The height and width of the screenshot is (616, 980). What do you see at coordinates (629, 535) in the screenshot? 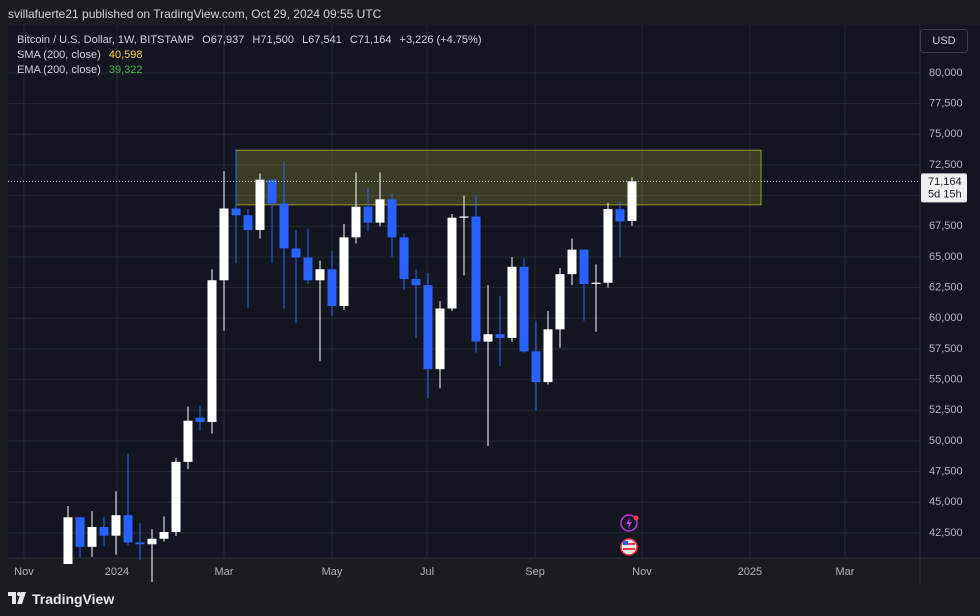
I see `event-icon` at bounding box center [629, 535].